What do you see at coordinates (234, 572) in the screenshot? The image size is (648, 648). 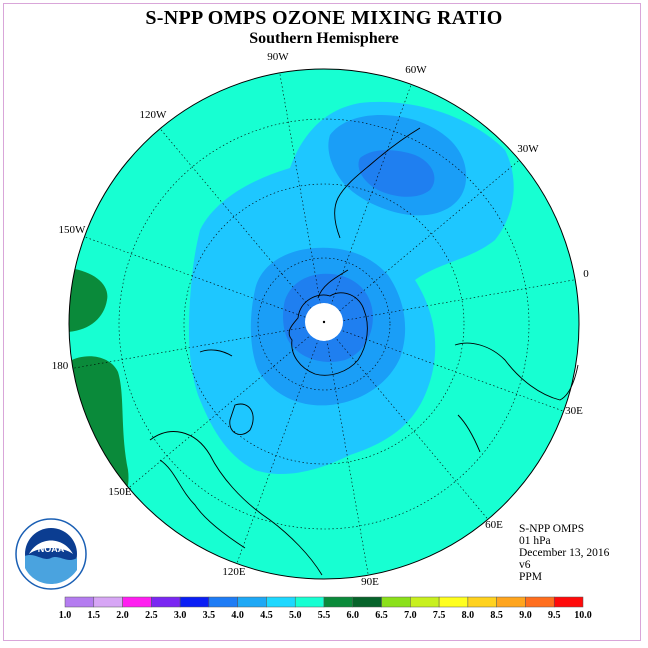 I see `longitude-label: 120E` at bounding box center [234, 572].